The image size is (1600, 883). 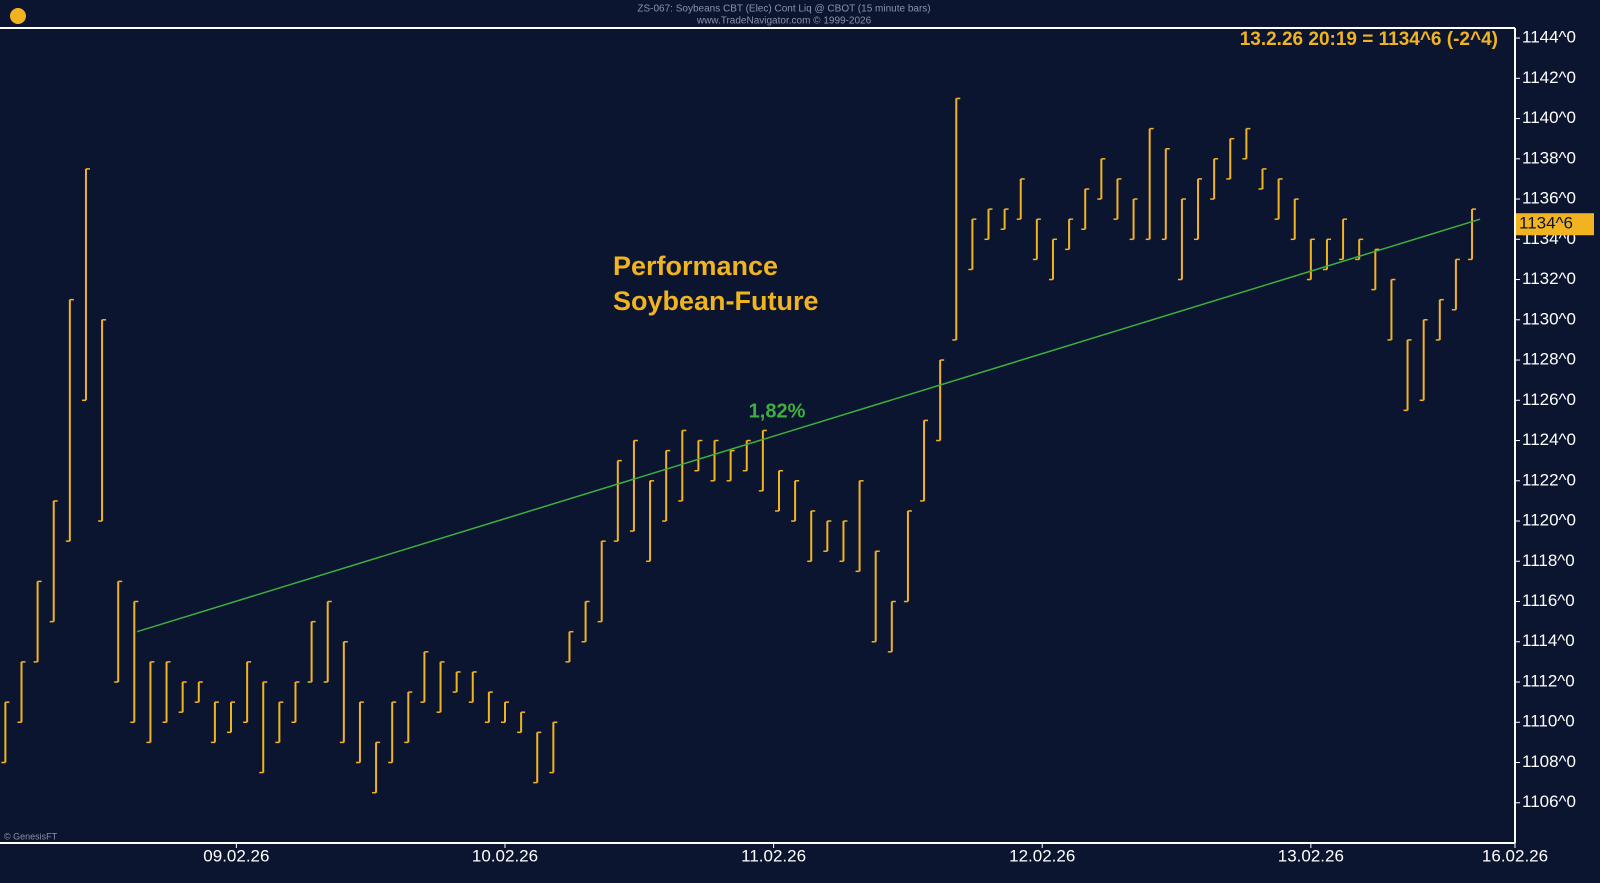 What do you see at coordinates (1548, 600) in the screenshot?
I see `y-tick-label: 1116^0` at bounding box center [1548, 600].